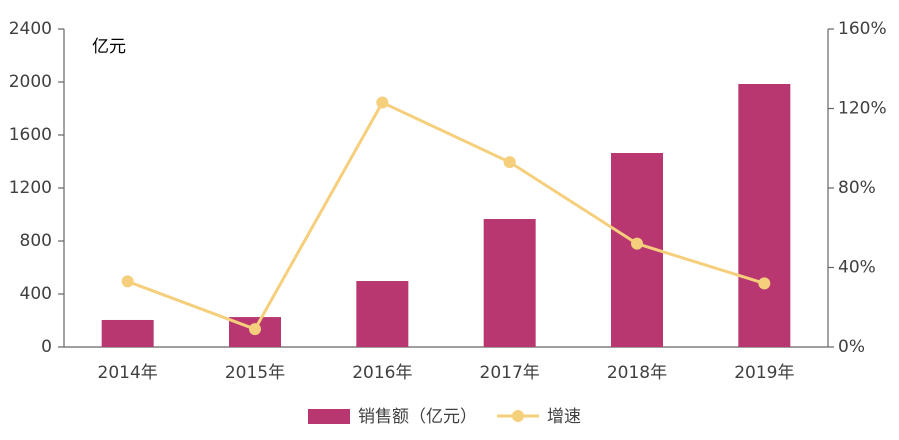 The height and width of the screenshot is (440, 899). I want to click on x-tick-label: 2016年, so click(382, 373).